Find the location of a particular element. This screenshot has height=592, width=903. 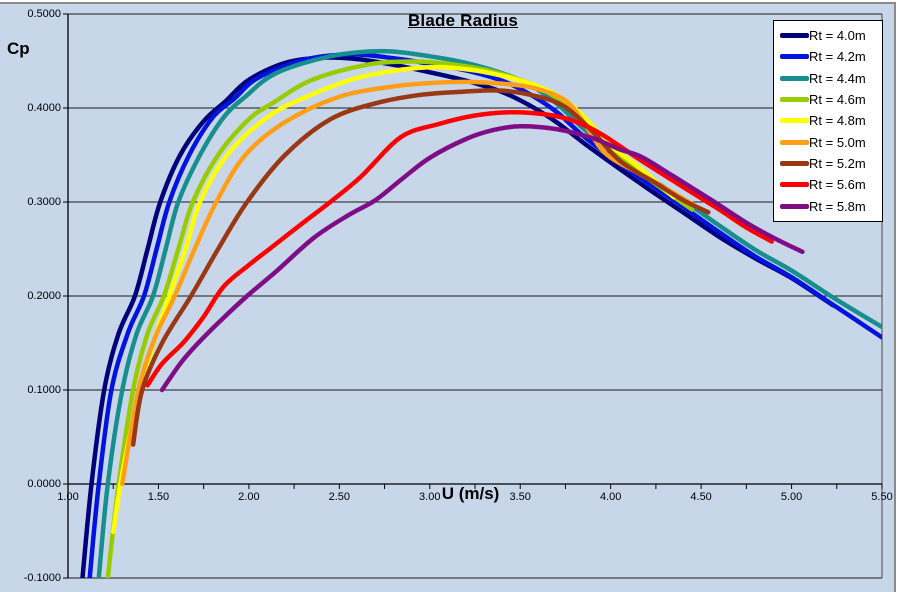

legend-item: Rt = 4.8m is located at coordinates (831, 121).